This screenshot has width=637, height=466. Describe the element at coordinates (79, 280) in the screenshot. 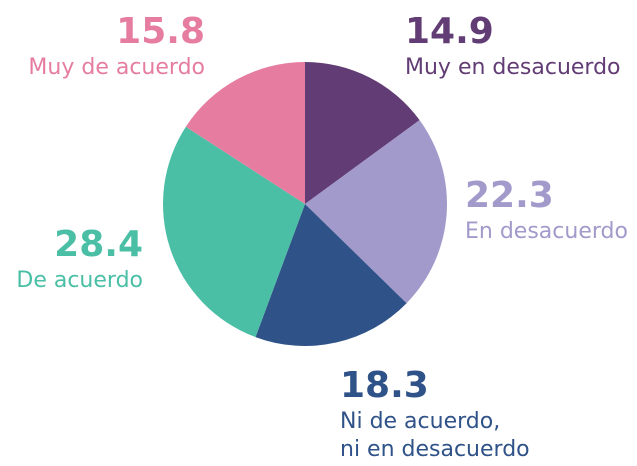

I see `category-label: De acuerdo` at that location.